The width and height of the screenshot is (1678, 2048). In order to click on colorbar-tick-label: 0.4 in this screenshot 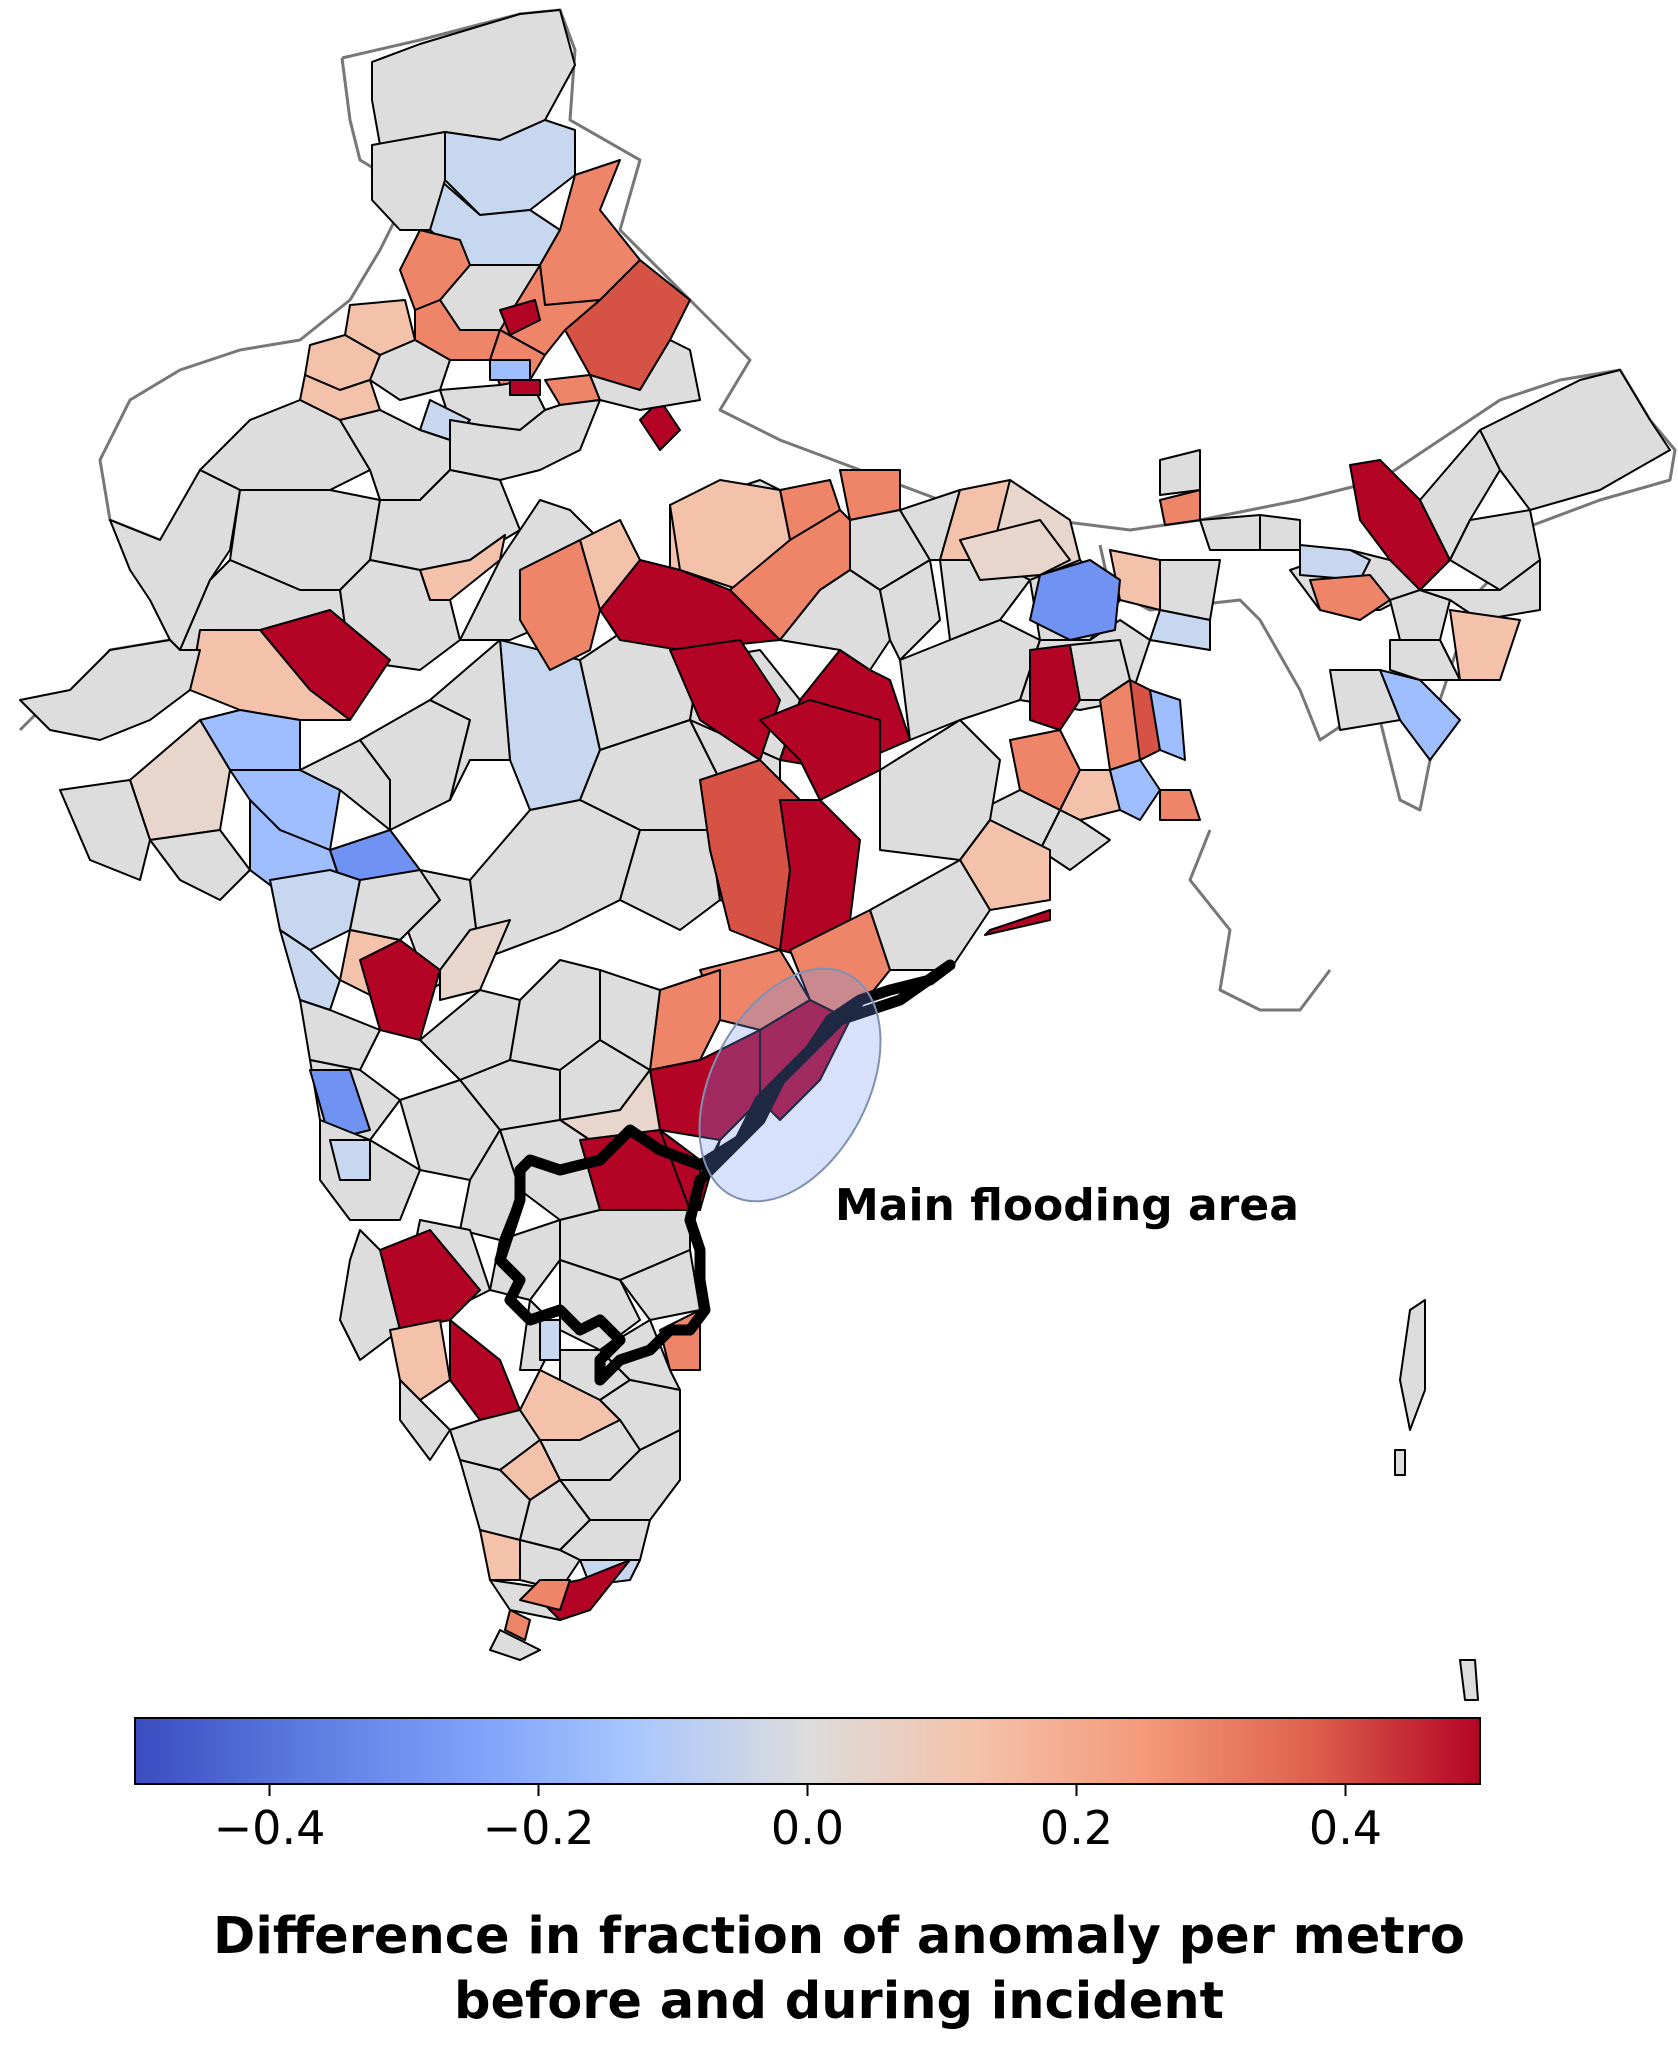, I will do `click(1345, 1828)`.